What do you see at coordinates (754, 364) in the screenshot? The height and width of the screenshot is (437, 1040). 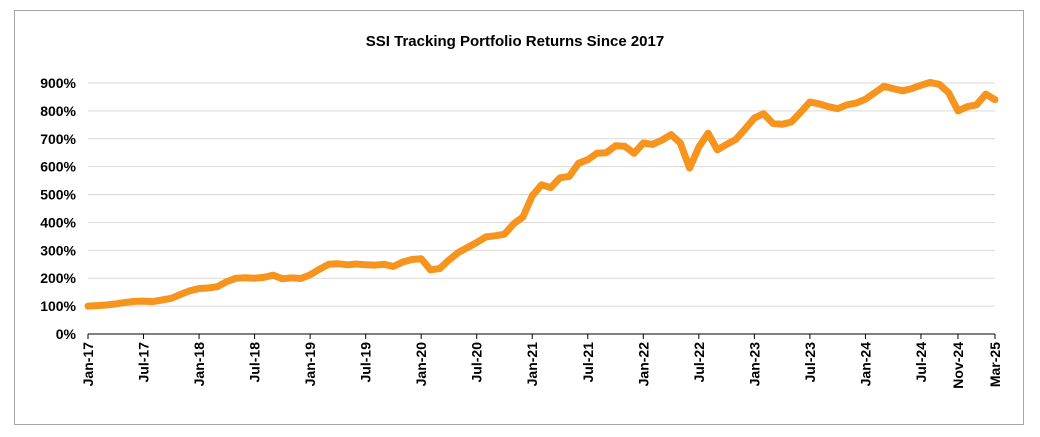 I see `x-tick-label: Jan-23` at bounding box center [754, 364].